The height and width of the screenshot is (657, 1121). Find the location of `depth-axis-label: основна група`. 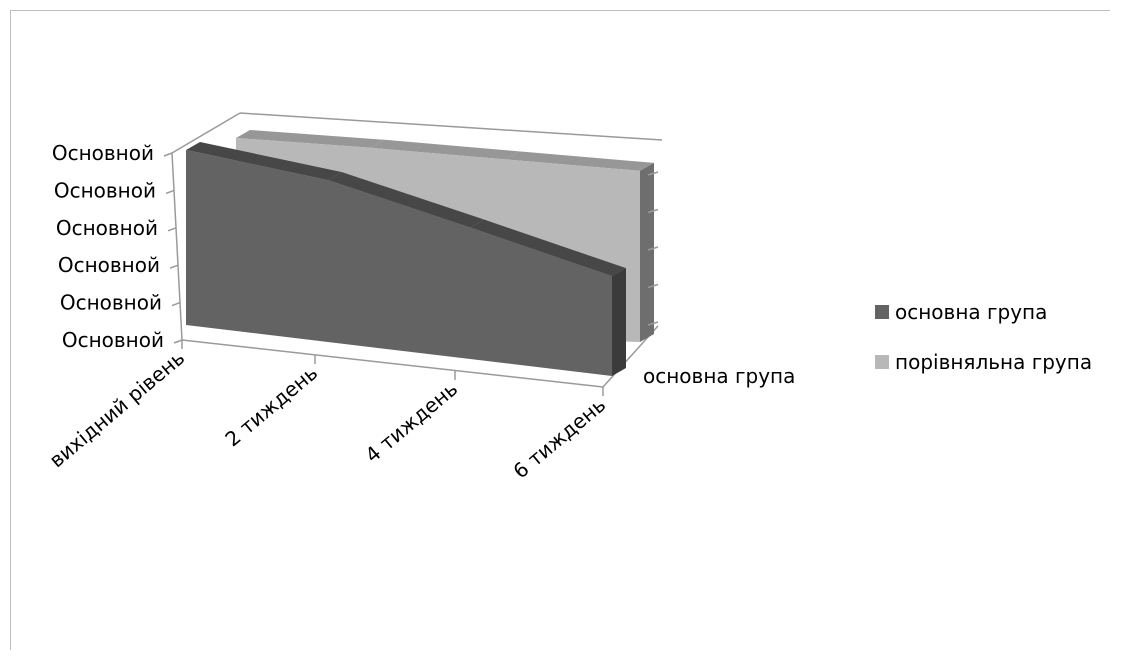

depth-axis-label: основна група is located at coordinates (719, 376).